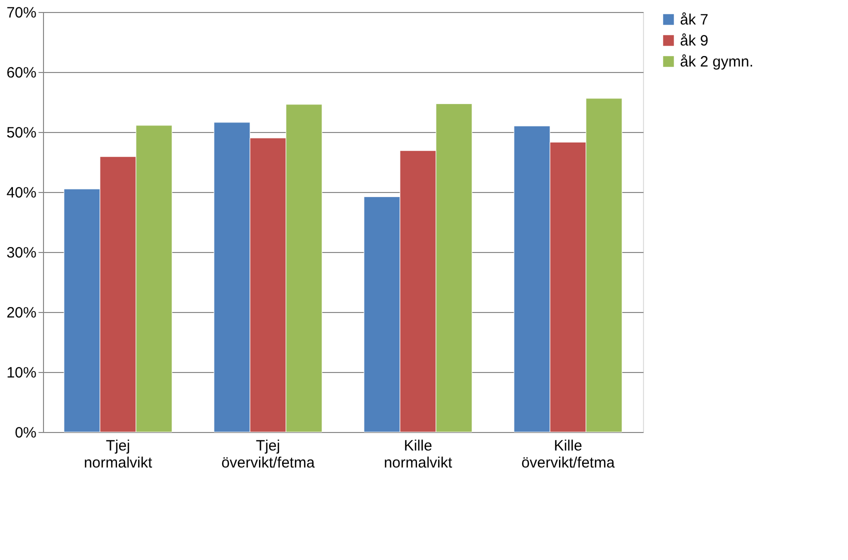 The width and height of the screenshot is (848, 560). I want to click on y-tick-label: 50%, so click(21, 133).